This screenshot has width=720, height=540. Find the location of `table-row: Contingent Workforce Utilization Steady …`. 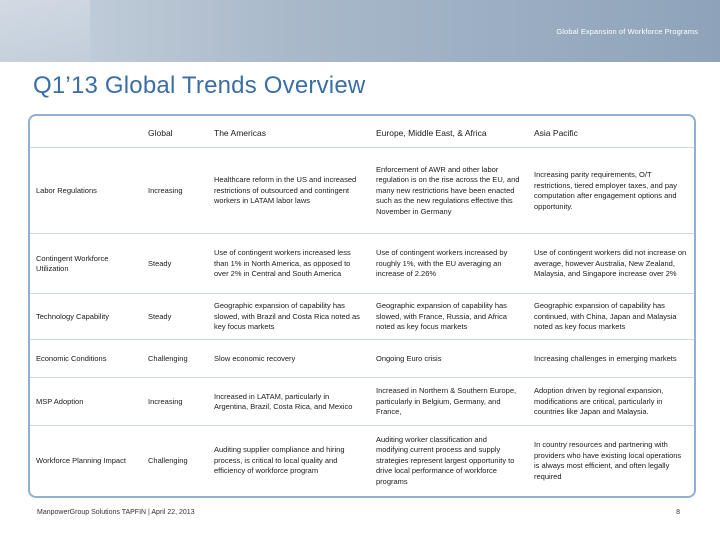

table-row: Contingent Workforce Utilization Steady … is located at coordinates (362, 264).